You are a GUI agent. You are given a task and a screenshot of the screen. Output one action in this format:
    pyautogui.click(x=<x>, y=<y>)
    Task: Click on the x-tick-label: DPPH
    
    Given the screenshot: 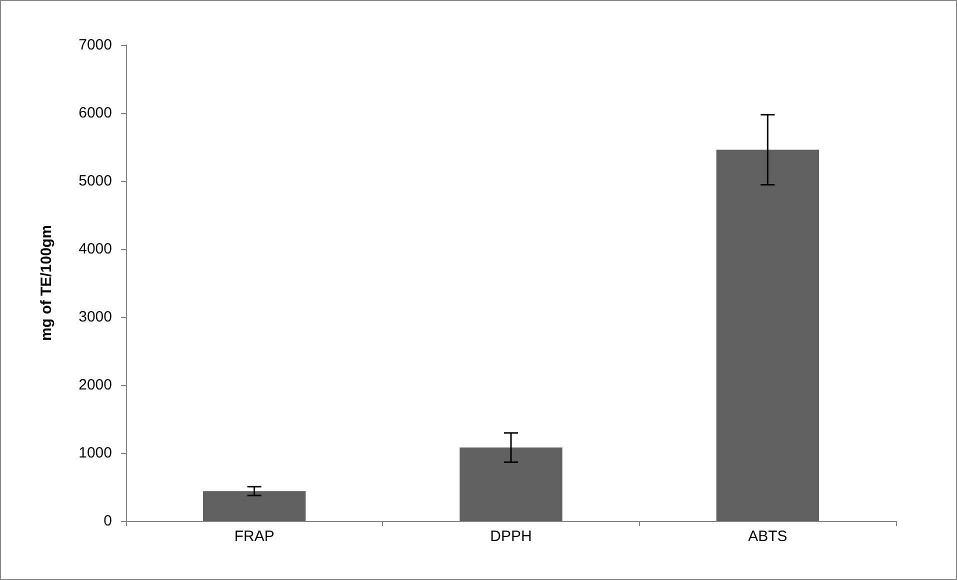 What is the action you would take?
    pyautogui.click(x=511, y=536)
    